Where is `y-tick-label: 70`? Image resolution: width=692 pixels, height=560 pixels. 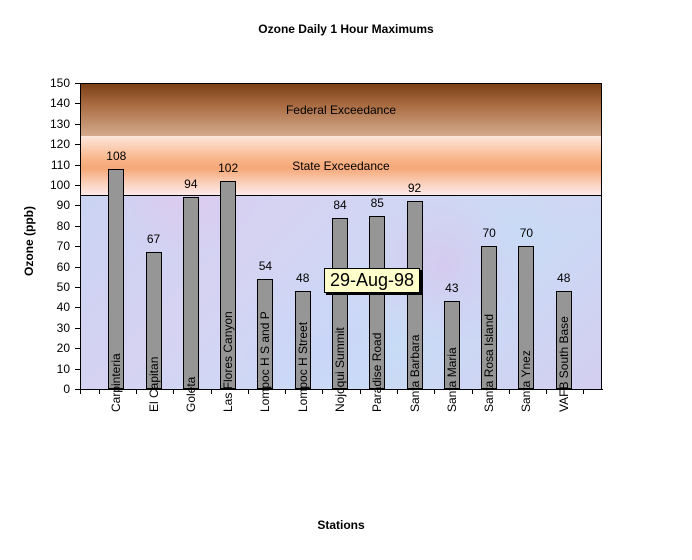
y-tick-label: 70 is located at coordinates (63, 246).